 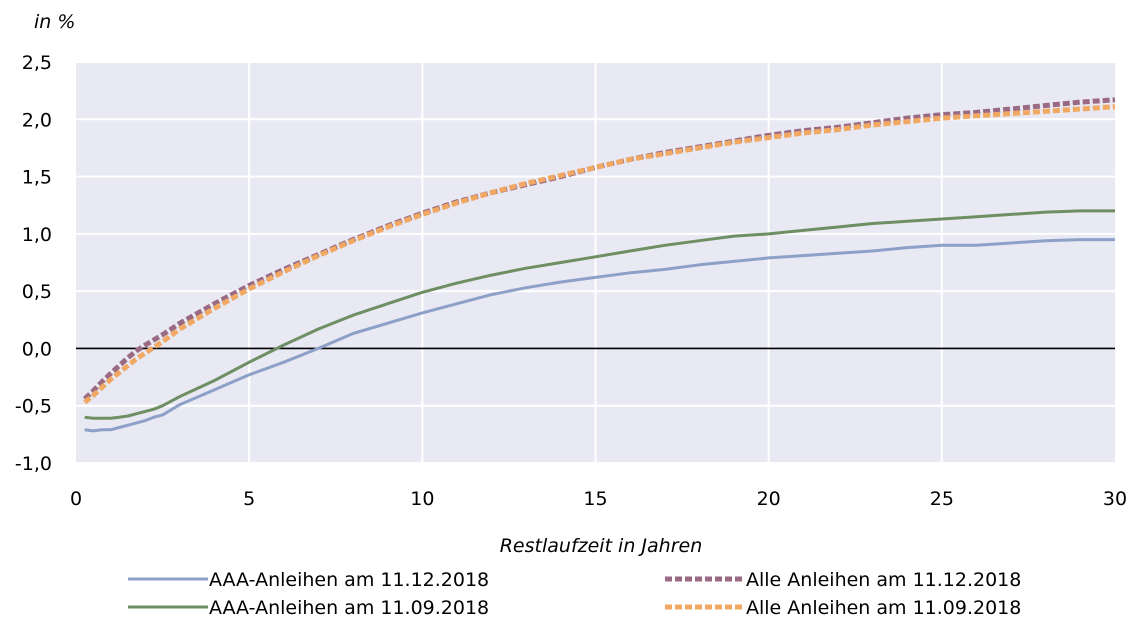 I want to click on legend-label-1: AAA-Anleihen am 11.12.2018, so click(x=349, y=580).